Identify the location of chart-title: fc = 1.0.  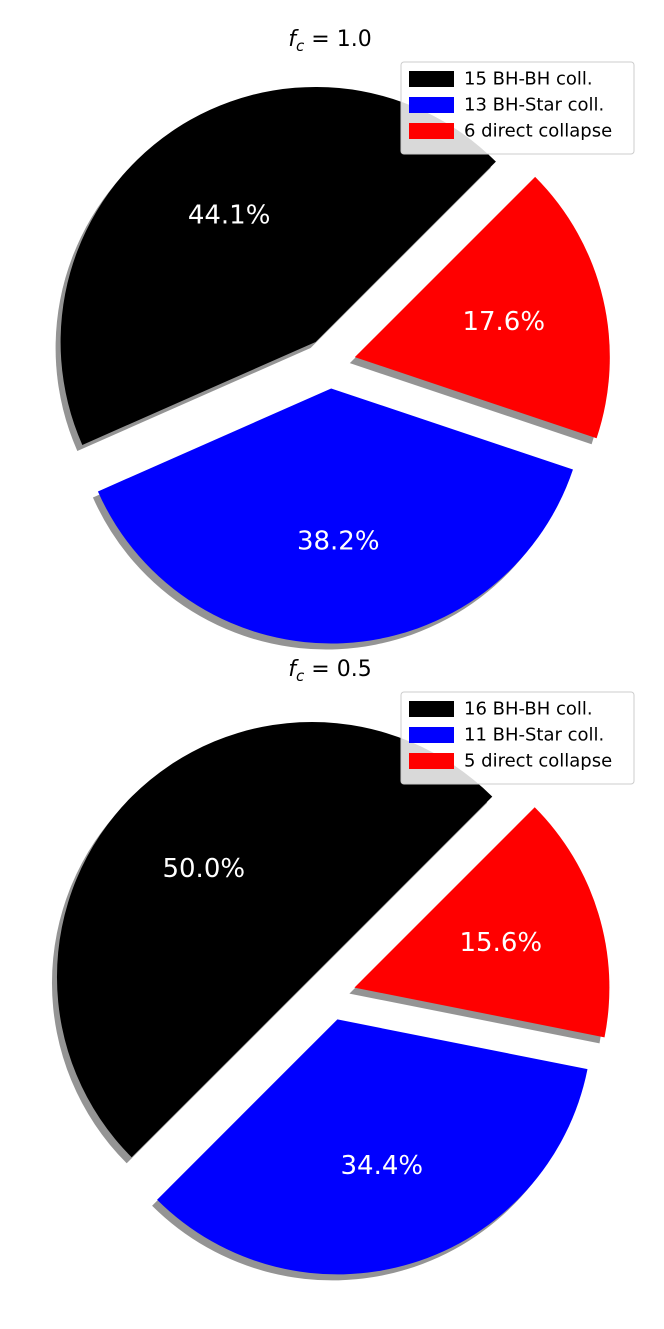
(329, 41).